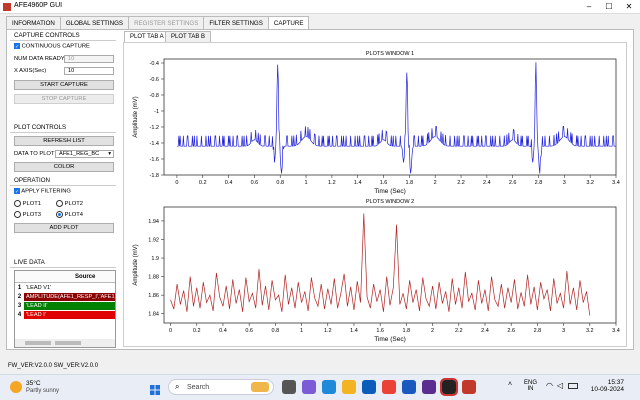 This screenshot has height=400, width=640. I want to click on windows-start-icon, so click(155, 388).